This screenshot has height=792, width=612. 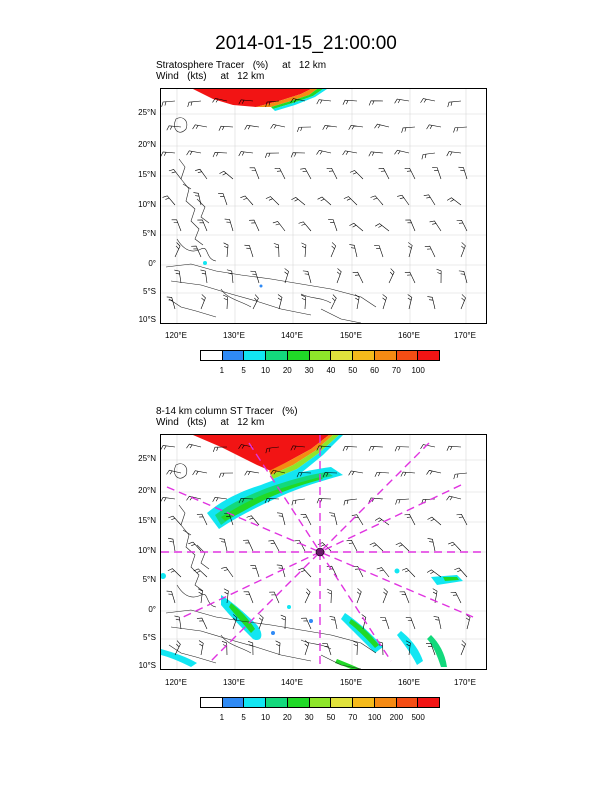 What do you see at coordinates (210, 422) in the screenshot?
I see `panel2-subtitle: Wind (kts) at 12 km` at bounding box center [210, 422].